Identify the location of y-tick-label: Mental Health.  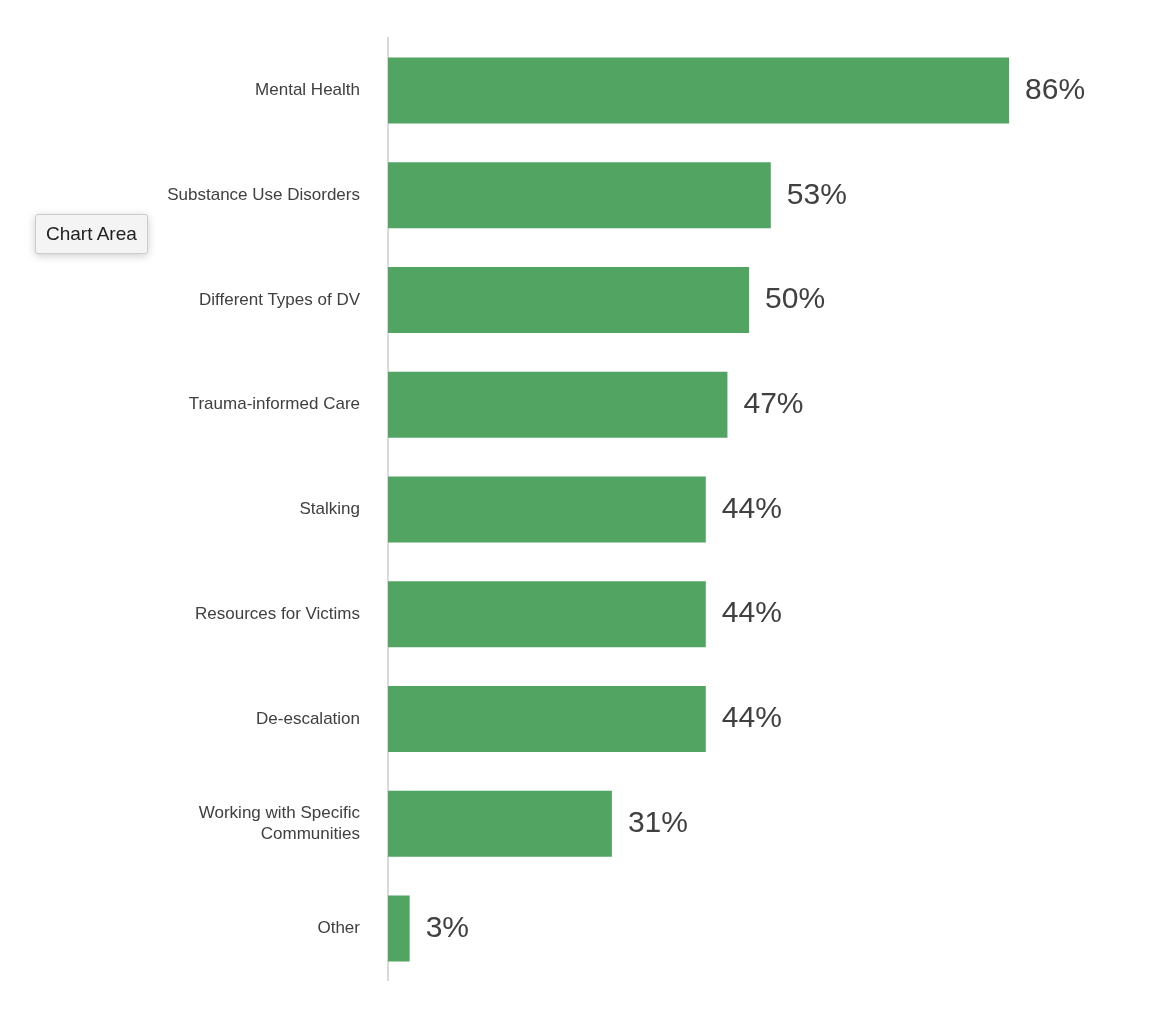
(307, 90).